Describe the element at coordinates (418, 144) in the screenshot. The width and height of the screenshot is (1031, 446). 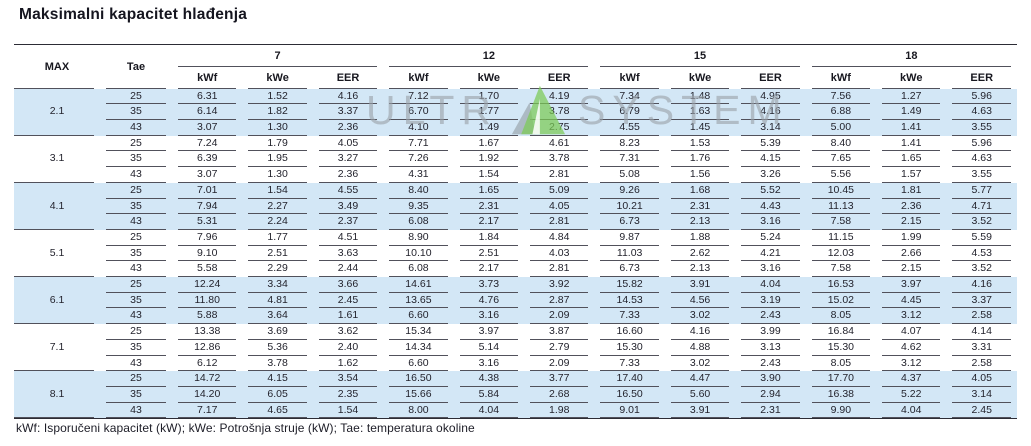
I see `value-cell: 7.71` at that location.